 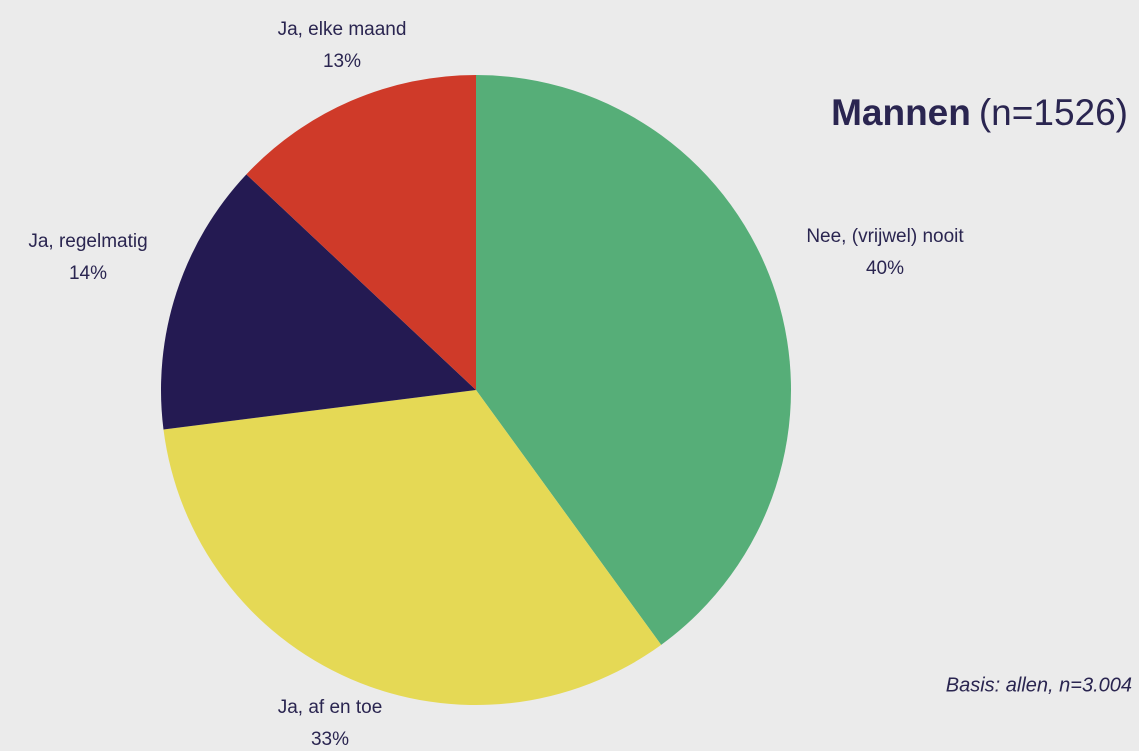 I want to click on chart-subtitle: (n=1526), so click(x=1053, y=112).